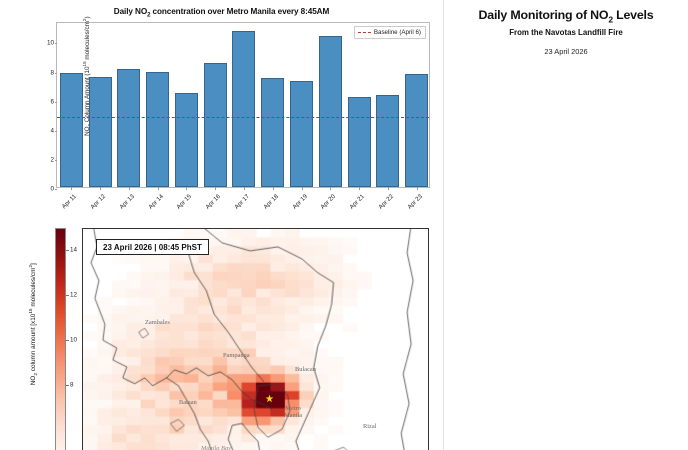 This screenshot has height=450, width=688. What do you see at coordinates (566, 52) in the screenshot?
I see `panel-date: 23 April 2026` at bounding box center [566, 52].